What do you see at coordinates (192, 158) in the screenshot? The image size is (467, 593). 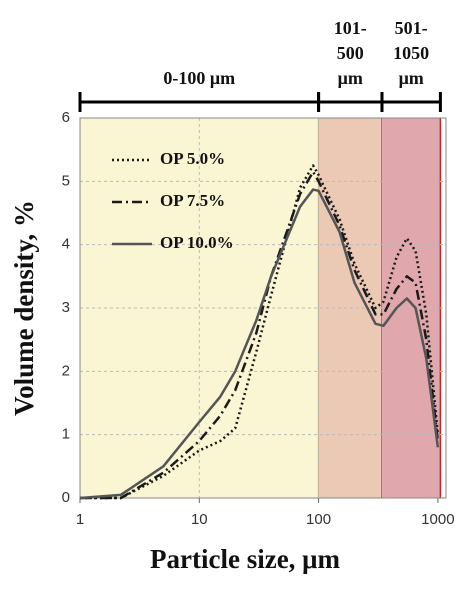 I see `legend-label: OP 5.0%` at bounding box center [192, 158].